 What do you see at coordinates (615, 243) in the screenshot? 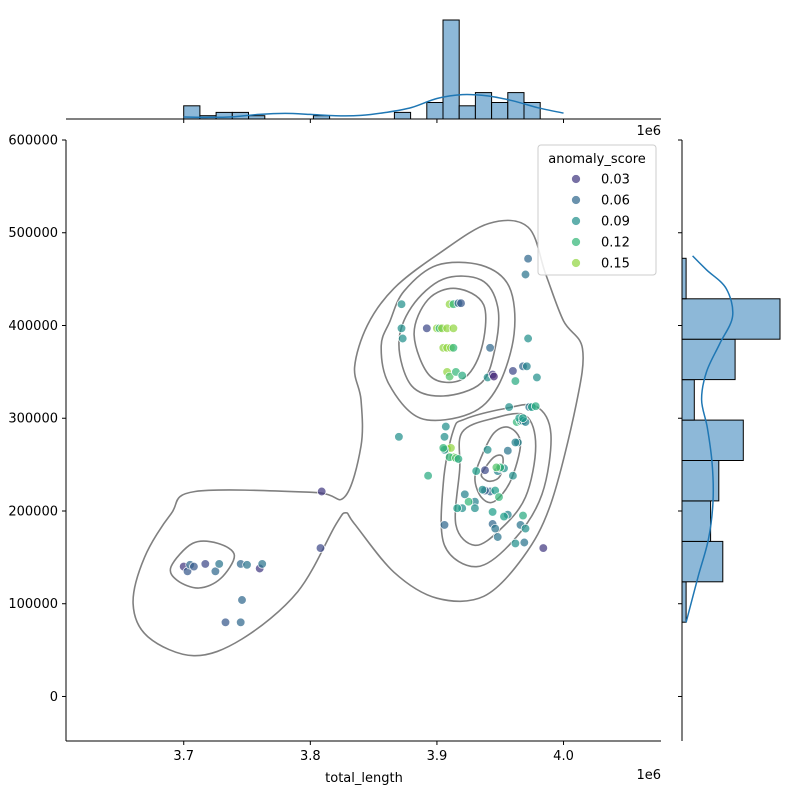
I see `legend-label: 0.12` at bounding box center [615, 243].